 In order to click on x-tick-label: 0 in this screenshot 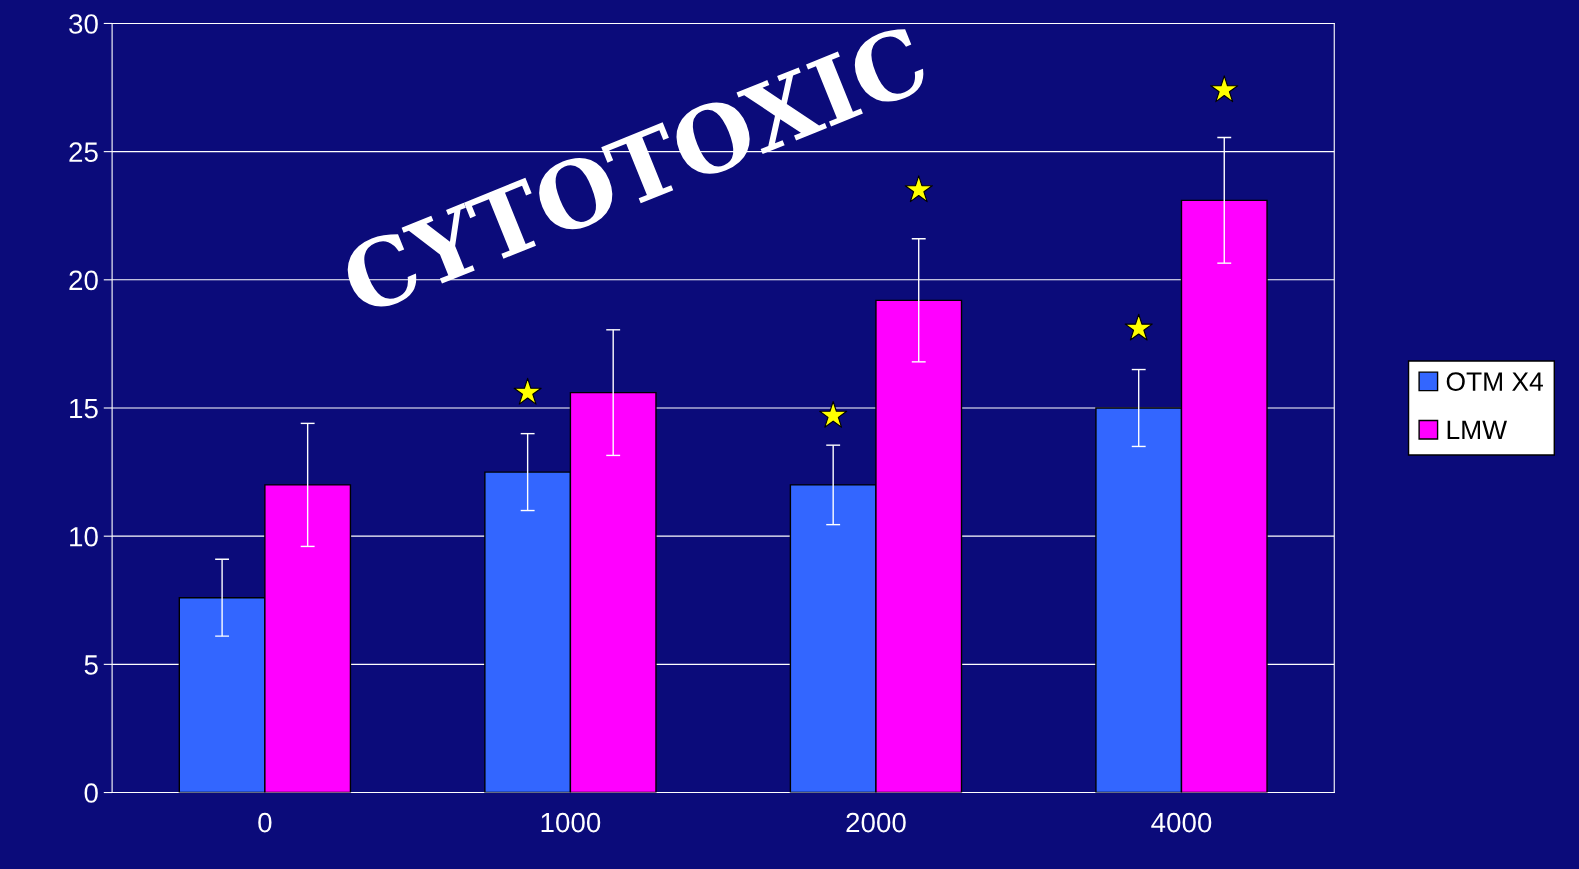, I will do `click(265, 822)`.